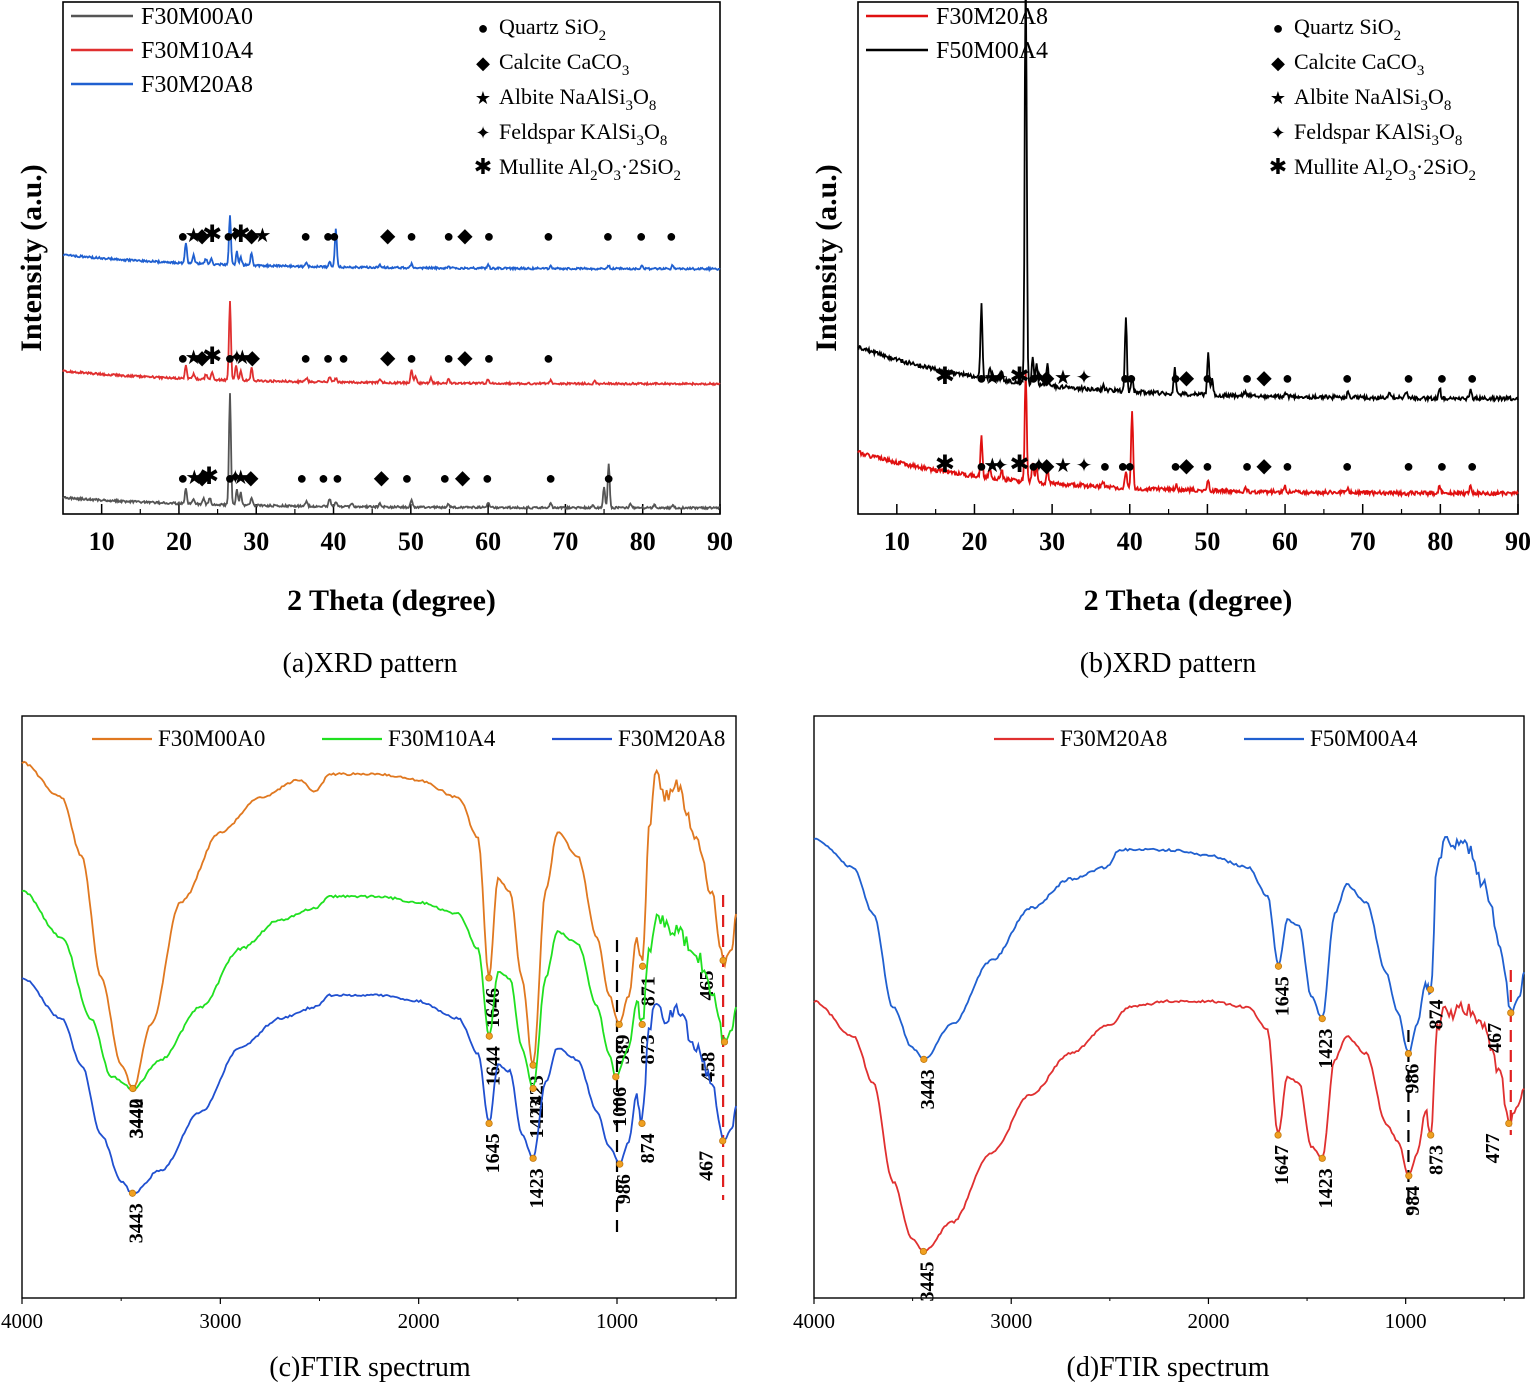 Image resolution: width=1536 pixels, height=1393 pixels. Describe the element at coordinates (623, 1049) in the screenshot. I see `peak-label: 989` at that location.